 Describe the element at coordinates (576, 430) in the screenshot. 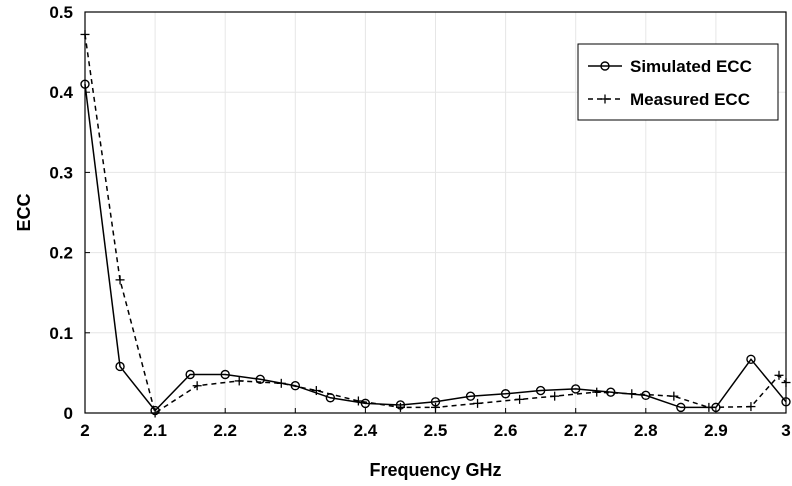

I see `x-tick-label: 2.7` at that location.